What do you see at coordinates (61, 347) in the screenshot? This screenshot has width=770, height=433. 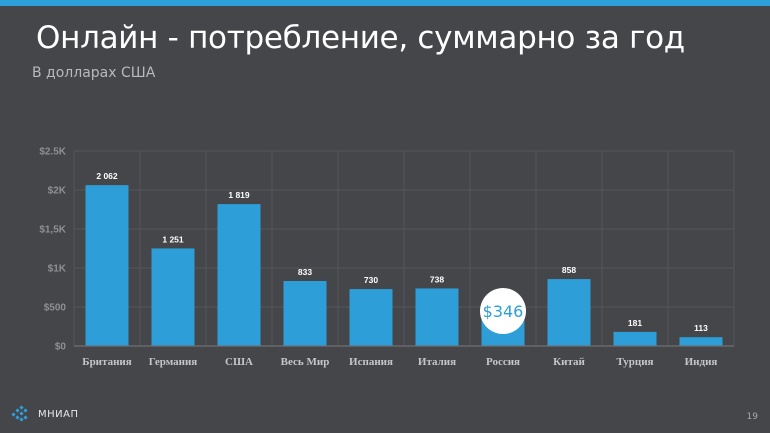 I see `y-tick-label: $0` at bounding box center [61, 347].